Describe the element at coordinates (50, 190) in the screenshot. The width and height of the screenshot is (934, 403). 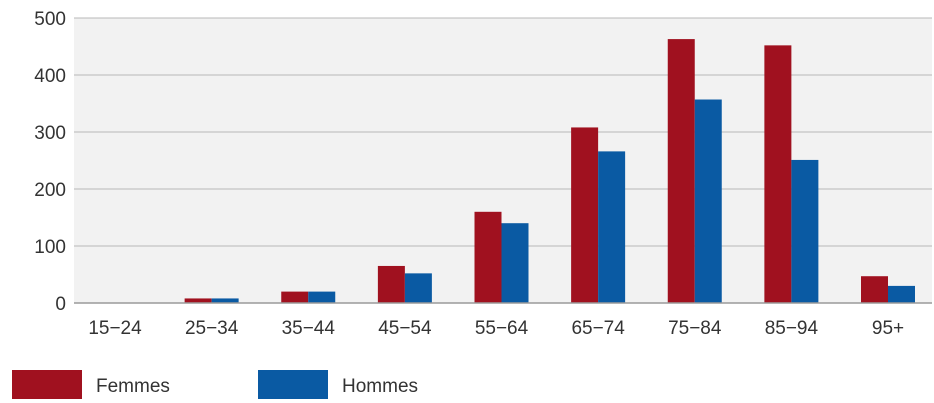
I see `y-tick-label: 200` at that location.